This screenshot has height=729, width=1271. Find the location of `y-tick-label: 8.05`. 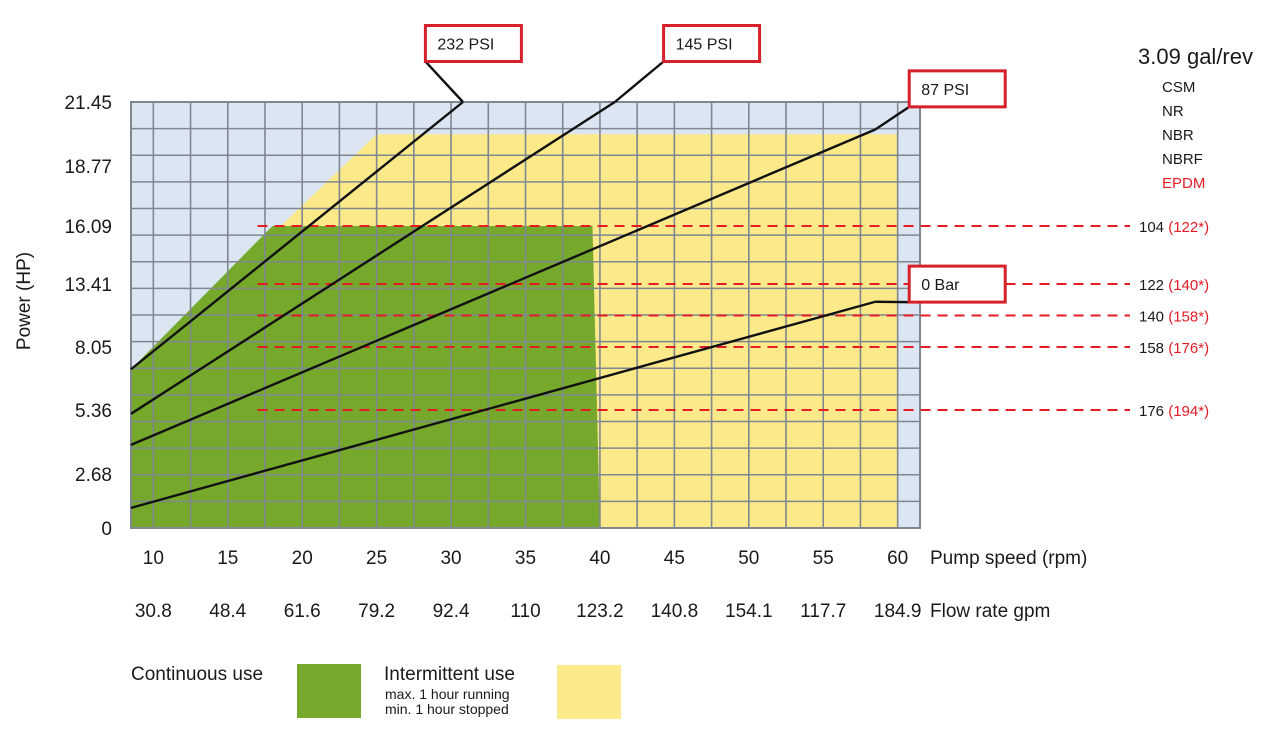

y-tick-label: 8.05 is located at coordinates (93, 348).